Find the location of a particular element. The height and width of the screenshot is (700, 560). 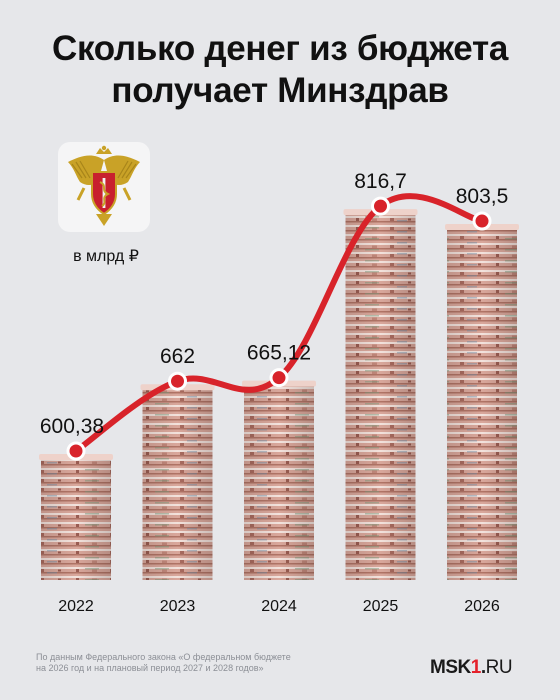

bar-2022 is located at coordinates (76, 516).